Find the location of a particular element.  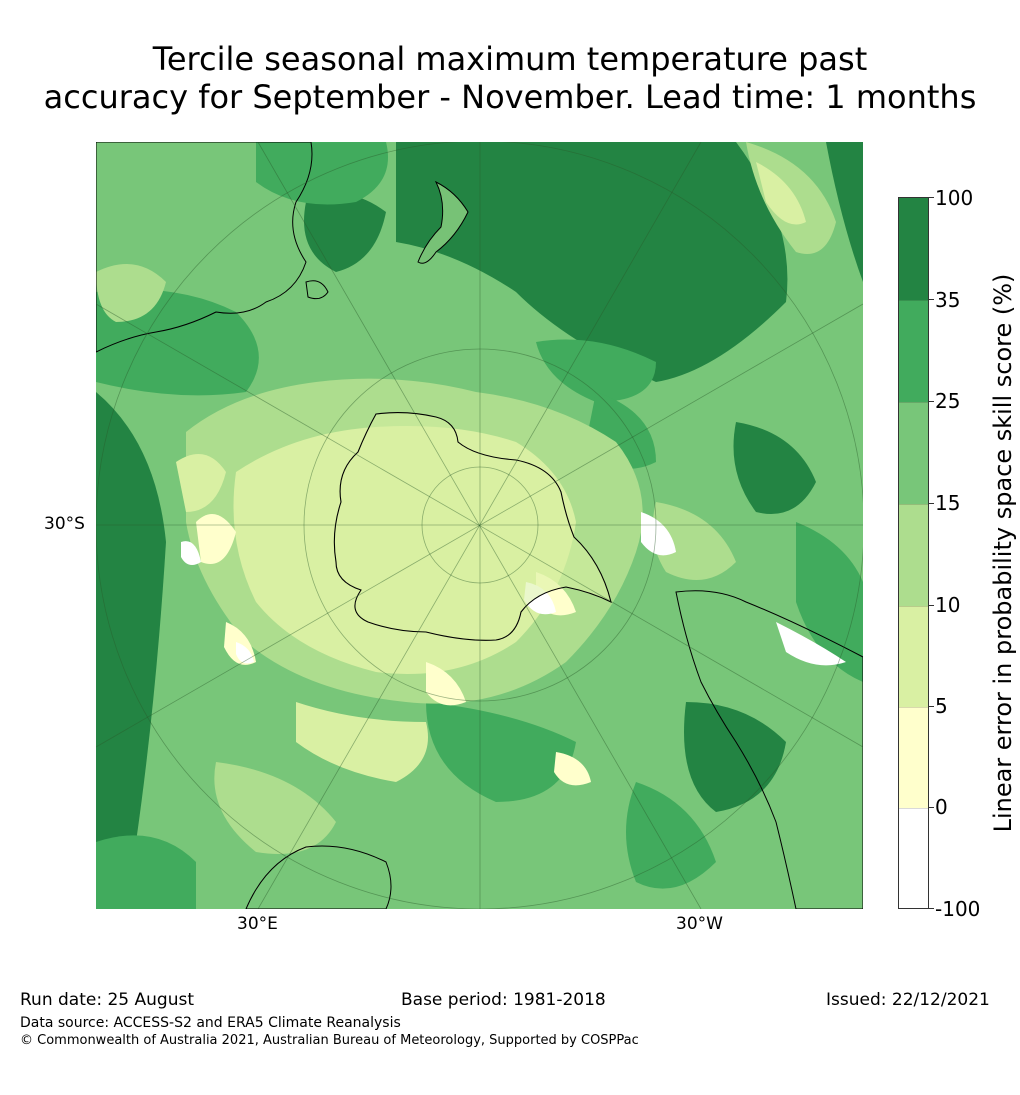

colorbar-tick-label: 100 is located at coordinates (954, 198).